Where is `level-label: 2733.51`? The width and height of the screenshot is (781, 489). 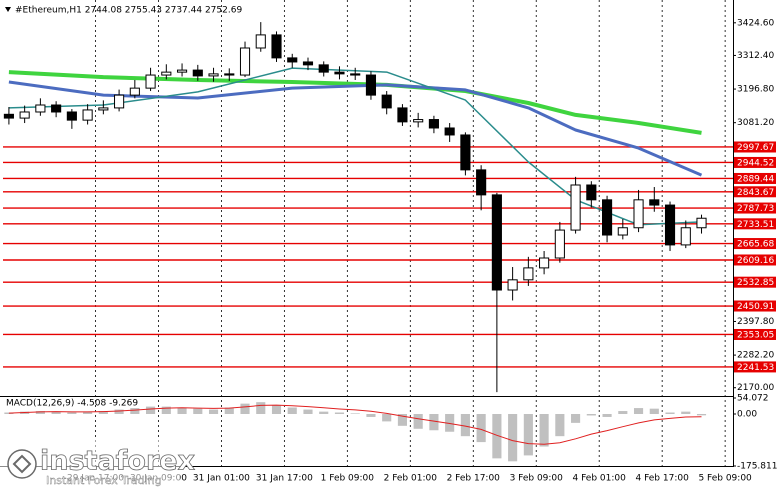
level-label: 2733.51 is located at coordinates (755, 225).